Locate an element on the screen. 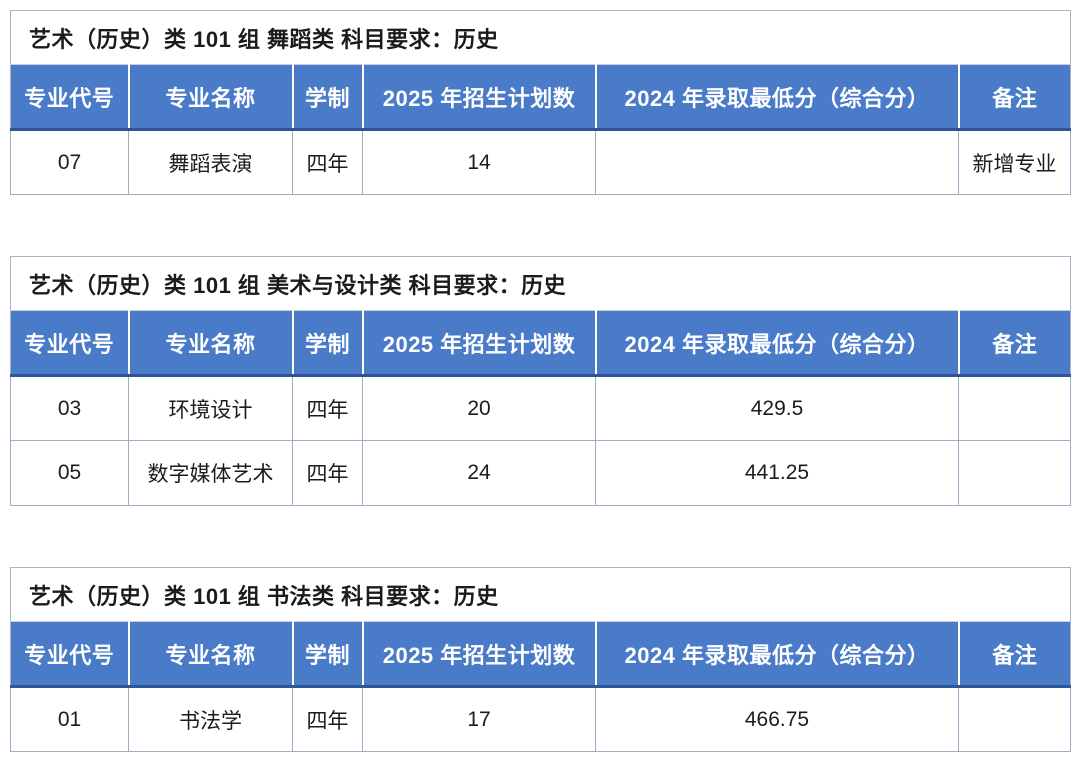 The image size is (1080, 775). table-row: 05 数字媒体艺术 四年 24 441.25 is located at coordinates (541, 473).